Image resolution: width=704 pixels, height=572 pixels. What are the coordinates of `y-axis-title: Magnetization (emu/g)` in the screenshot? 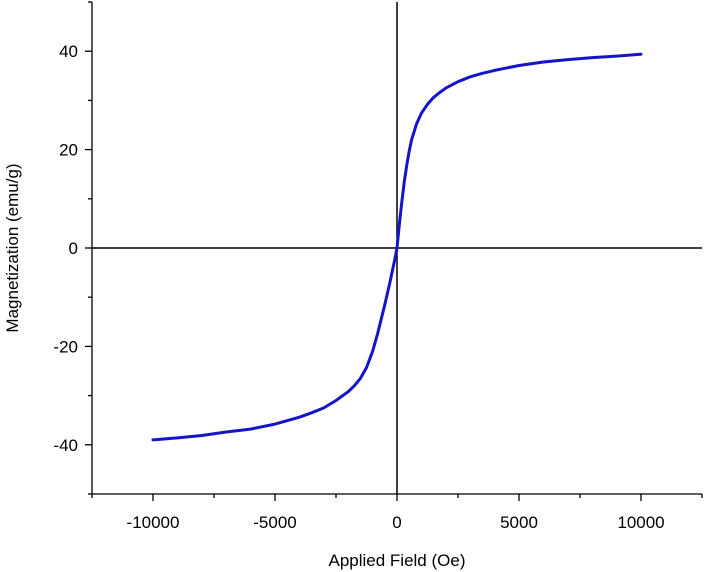 It's located at (12, 247).